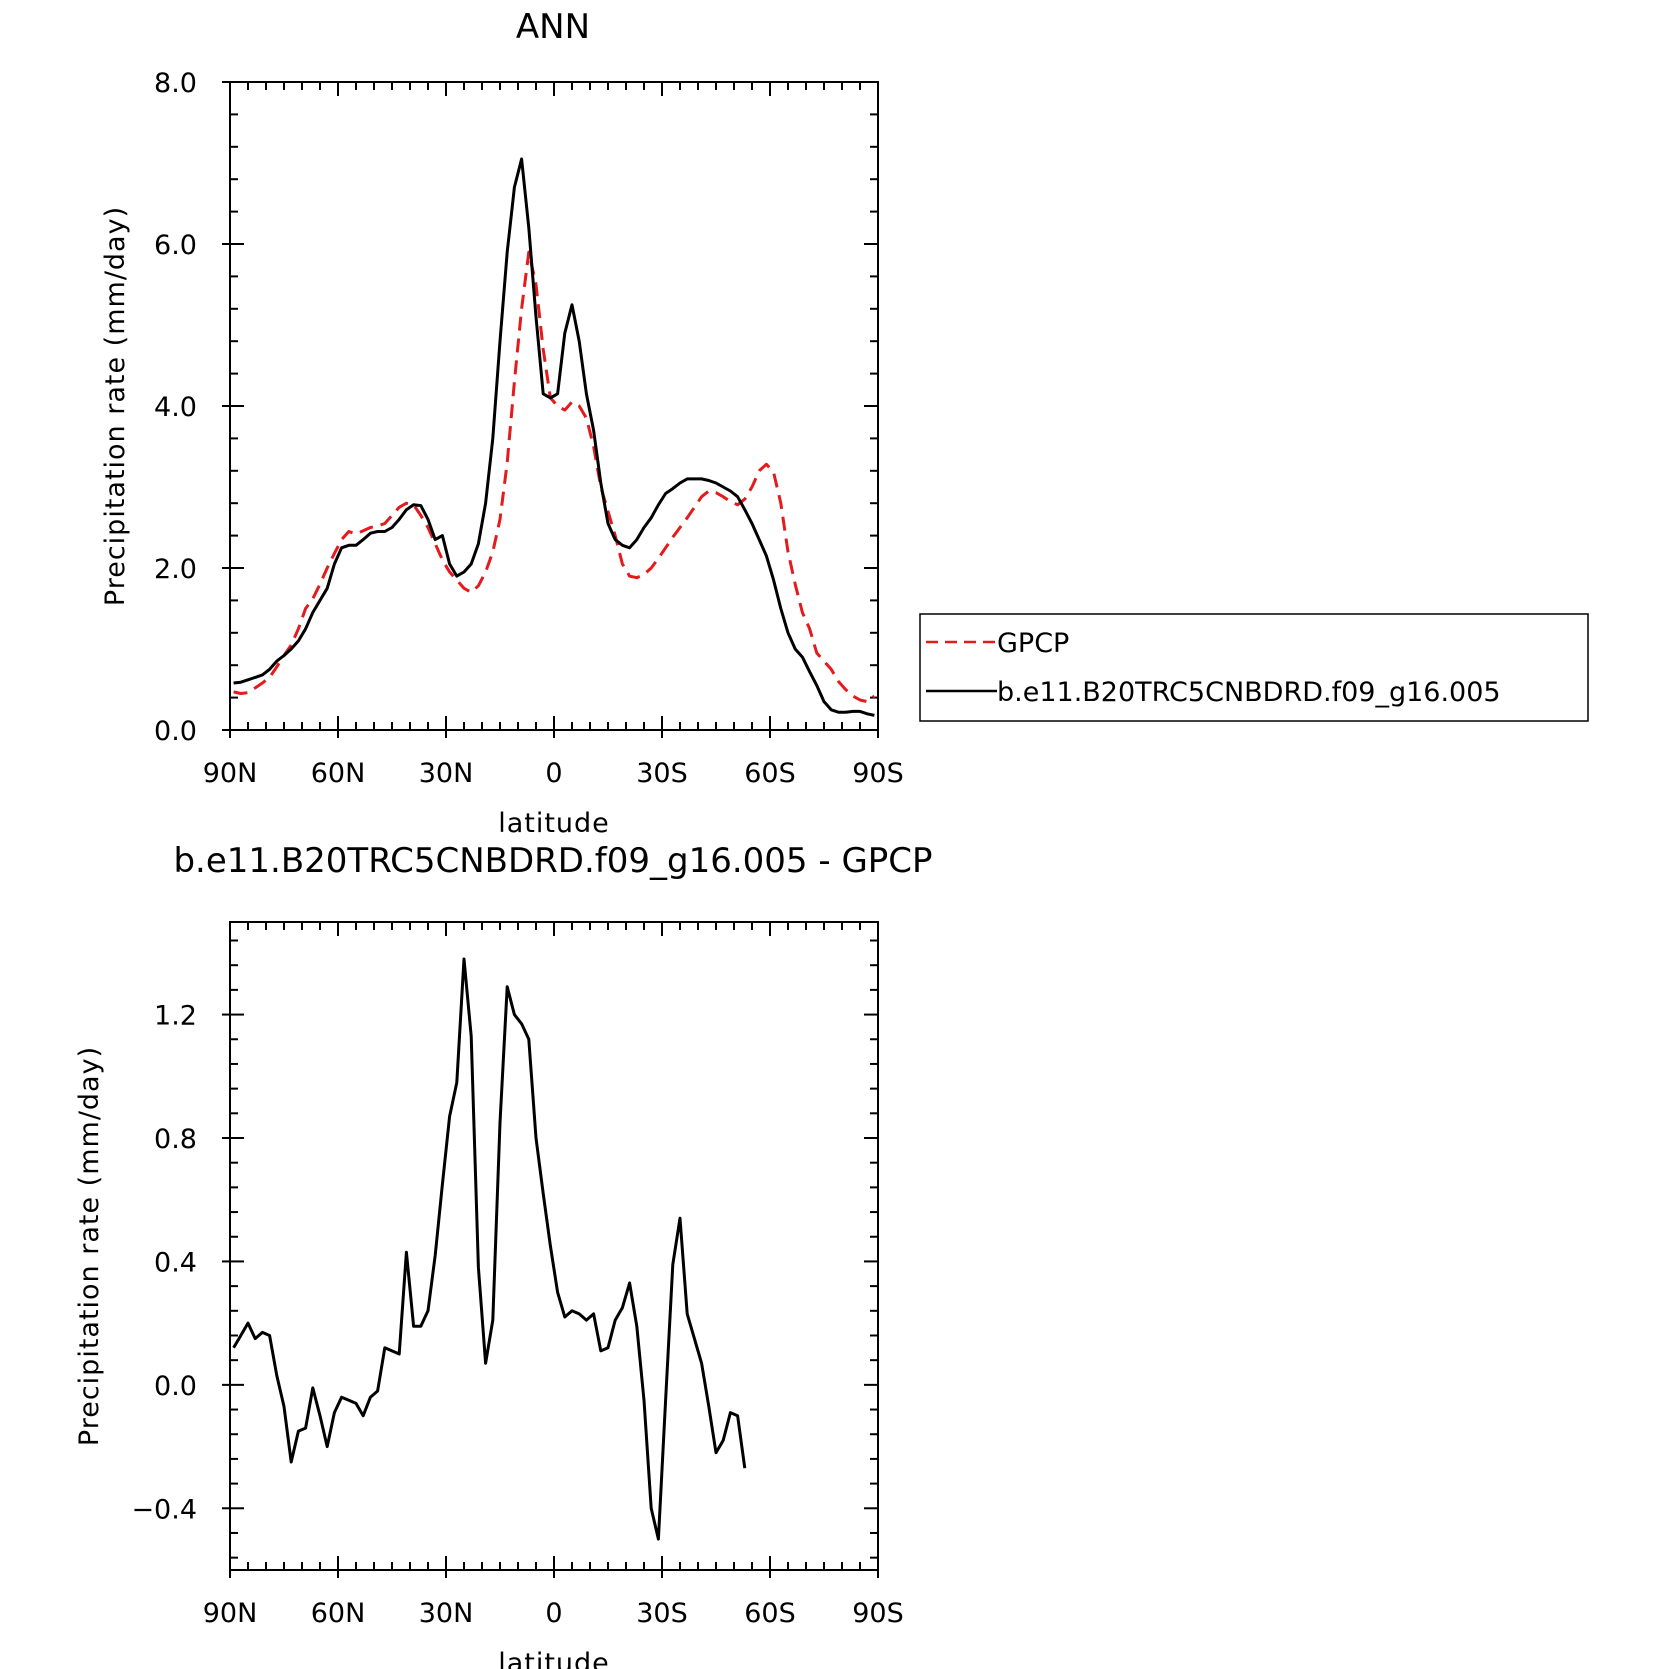  Describe the element at coordinates (175, 245) in the screenshot. I see `y-tick-label: 6.0` at that location.